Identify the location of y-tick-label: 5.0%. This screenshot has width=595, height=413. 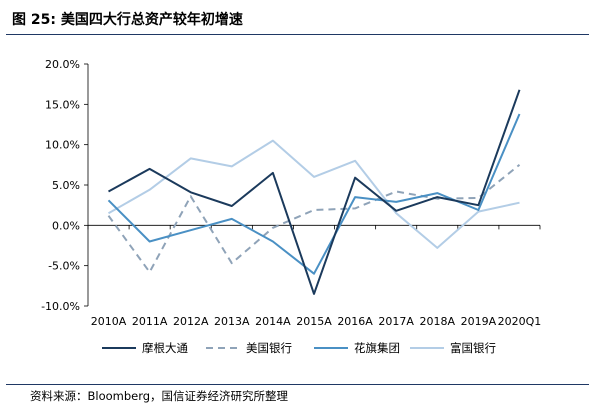
(66, 185).